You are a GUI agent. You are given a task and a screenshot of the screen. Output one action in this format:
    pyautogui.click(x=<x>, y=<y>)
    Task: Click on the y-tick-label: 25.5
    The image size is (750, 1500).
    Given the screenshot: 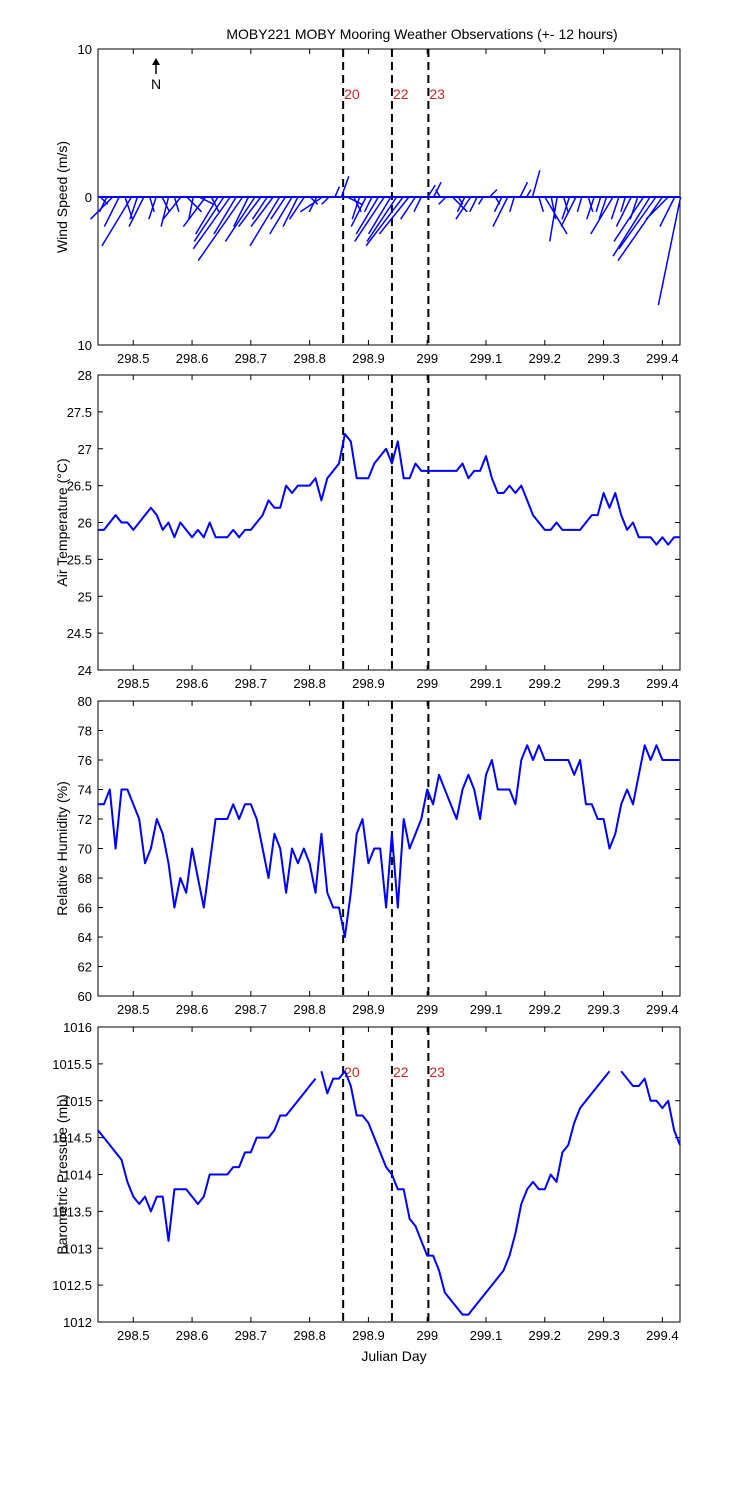 What is the action you would take?
    pyautogui.click(x=79, y=559)
    